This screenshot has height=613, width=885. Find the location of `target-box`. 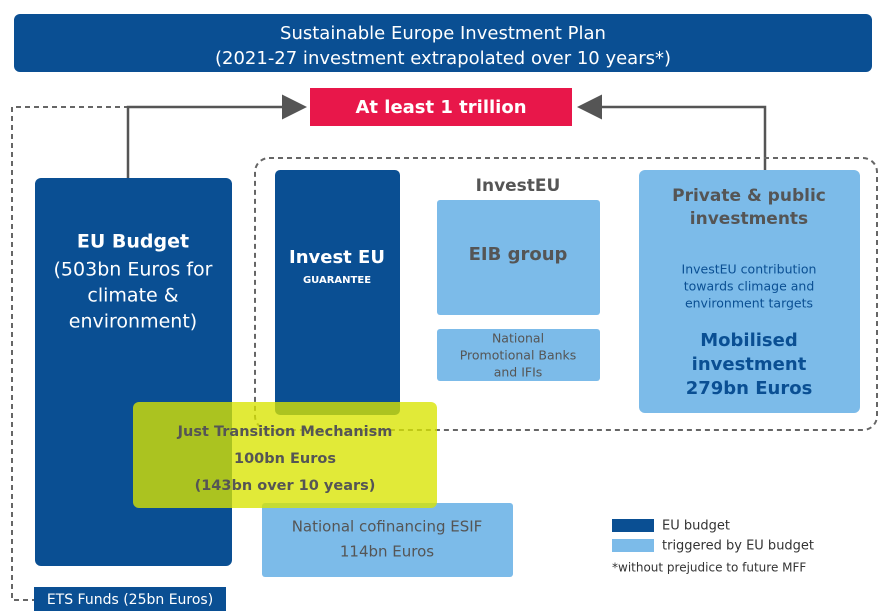

target-box is located at coordinates (441, 107).